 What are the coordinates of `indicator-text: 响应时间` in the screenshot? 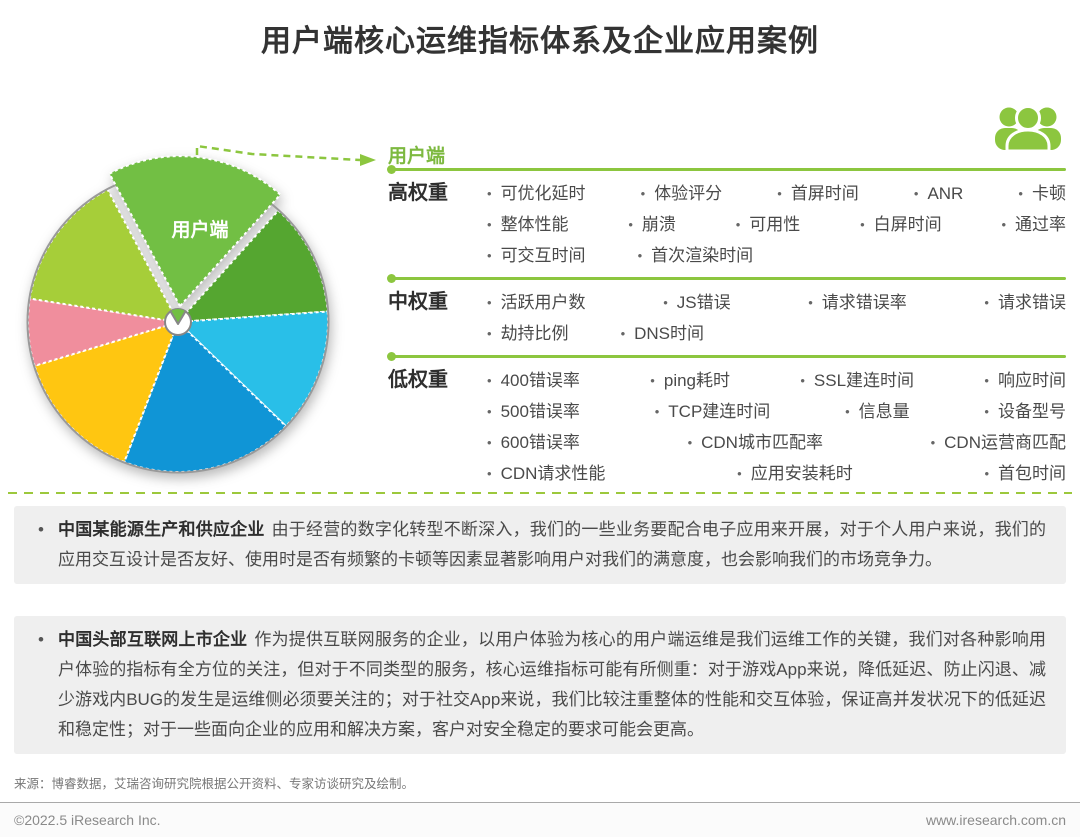 It's located at (1031, 380).